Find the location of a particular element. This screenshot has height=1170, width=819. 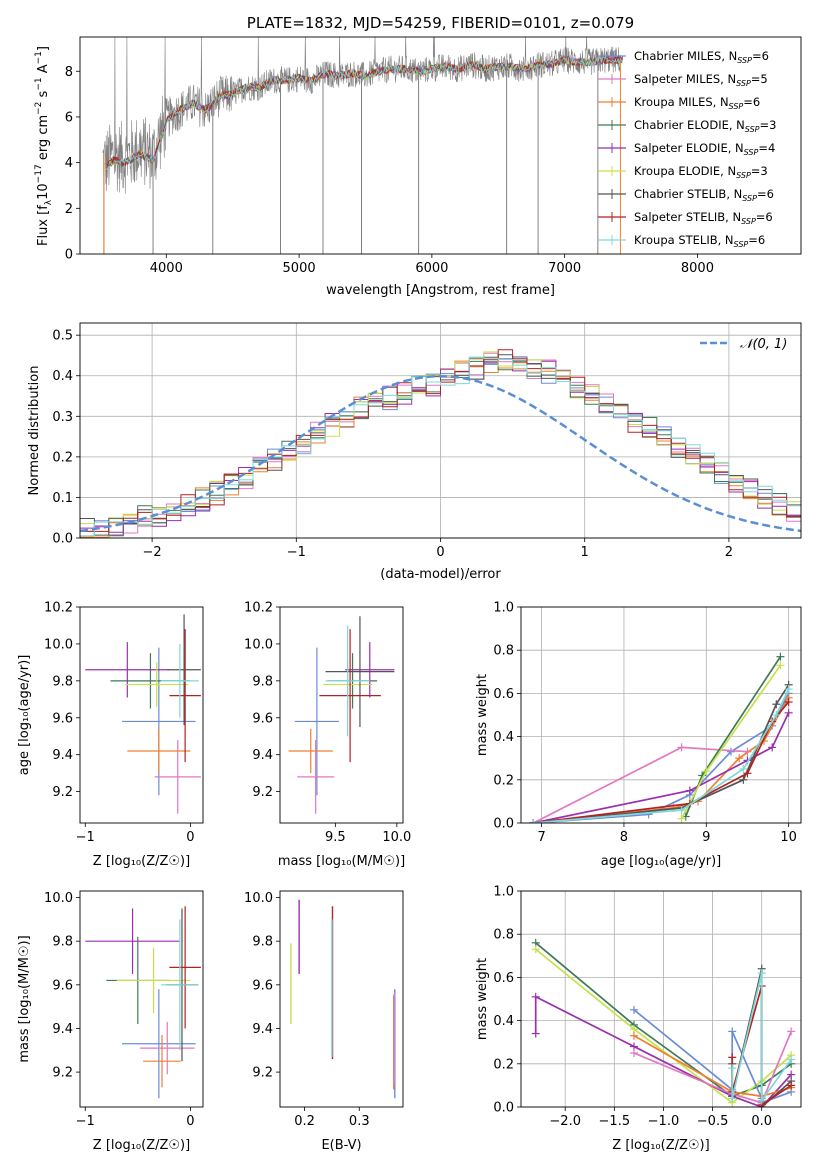

massweight_vs_age-plot is located at coordinates (661, 737).